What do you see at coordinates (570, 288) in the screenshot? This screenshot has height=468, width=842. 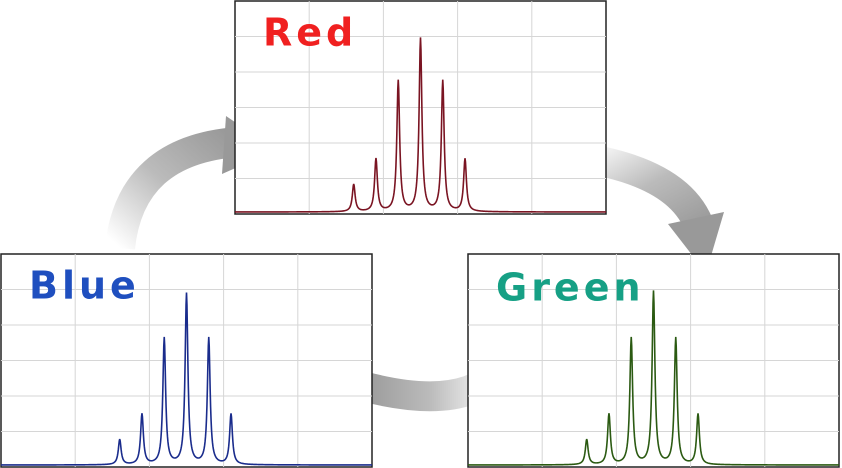 I see `panel-label: Green` at bounding box center [570, 288].